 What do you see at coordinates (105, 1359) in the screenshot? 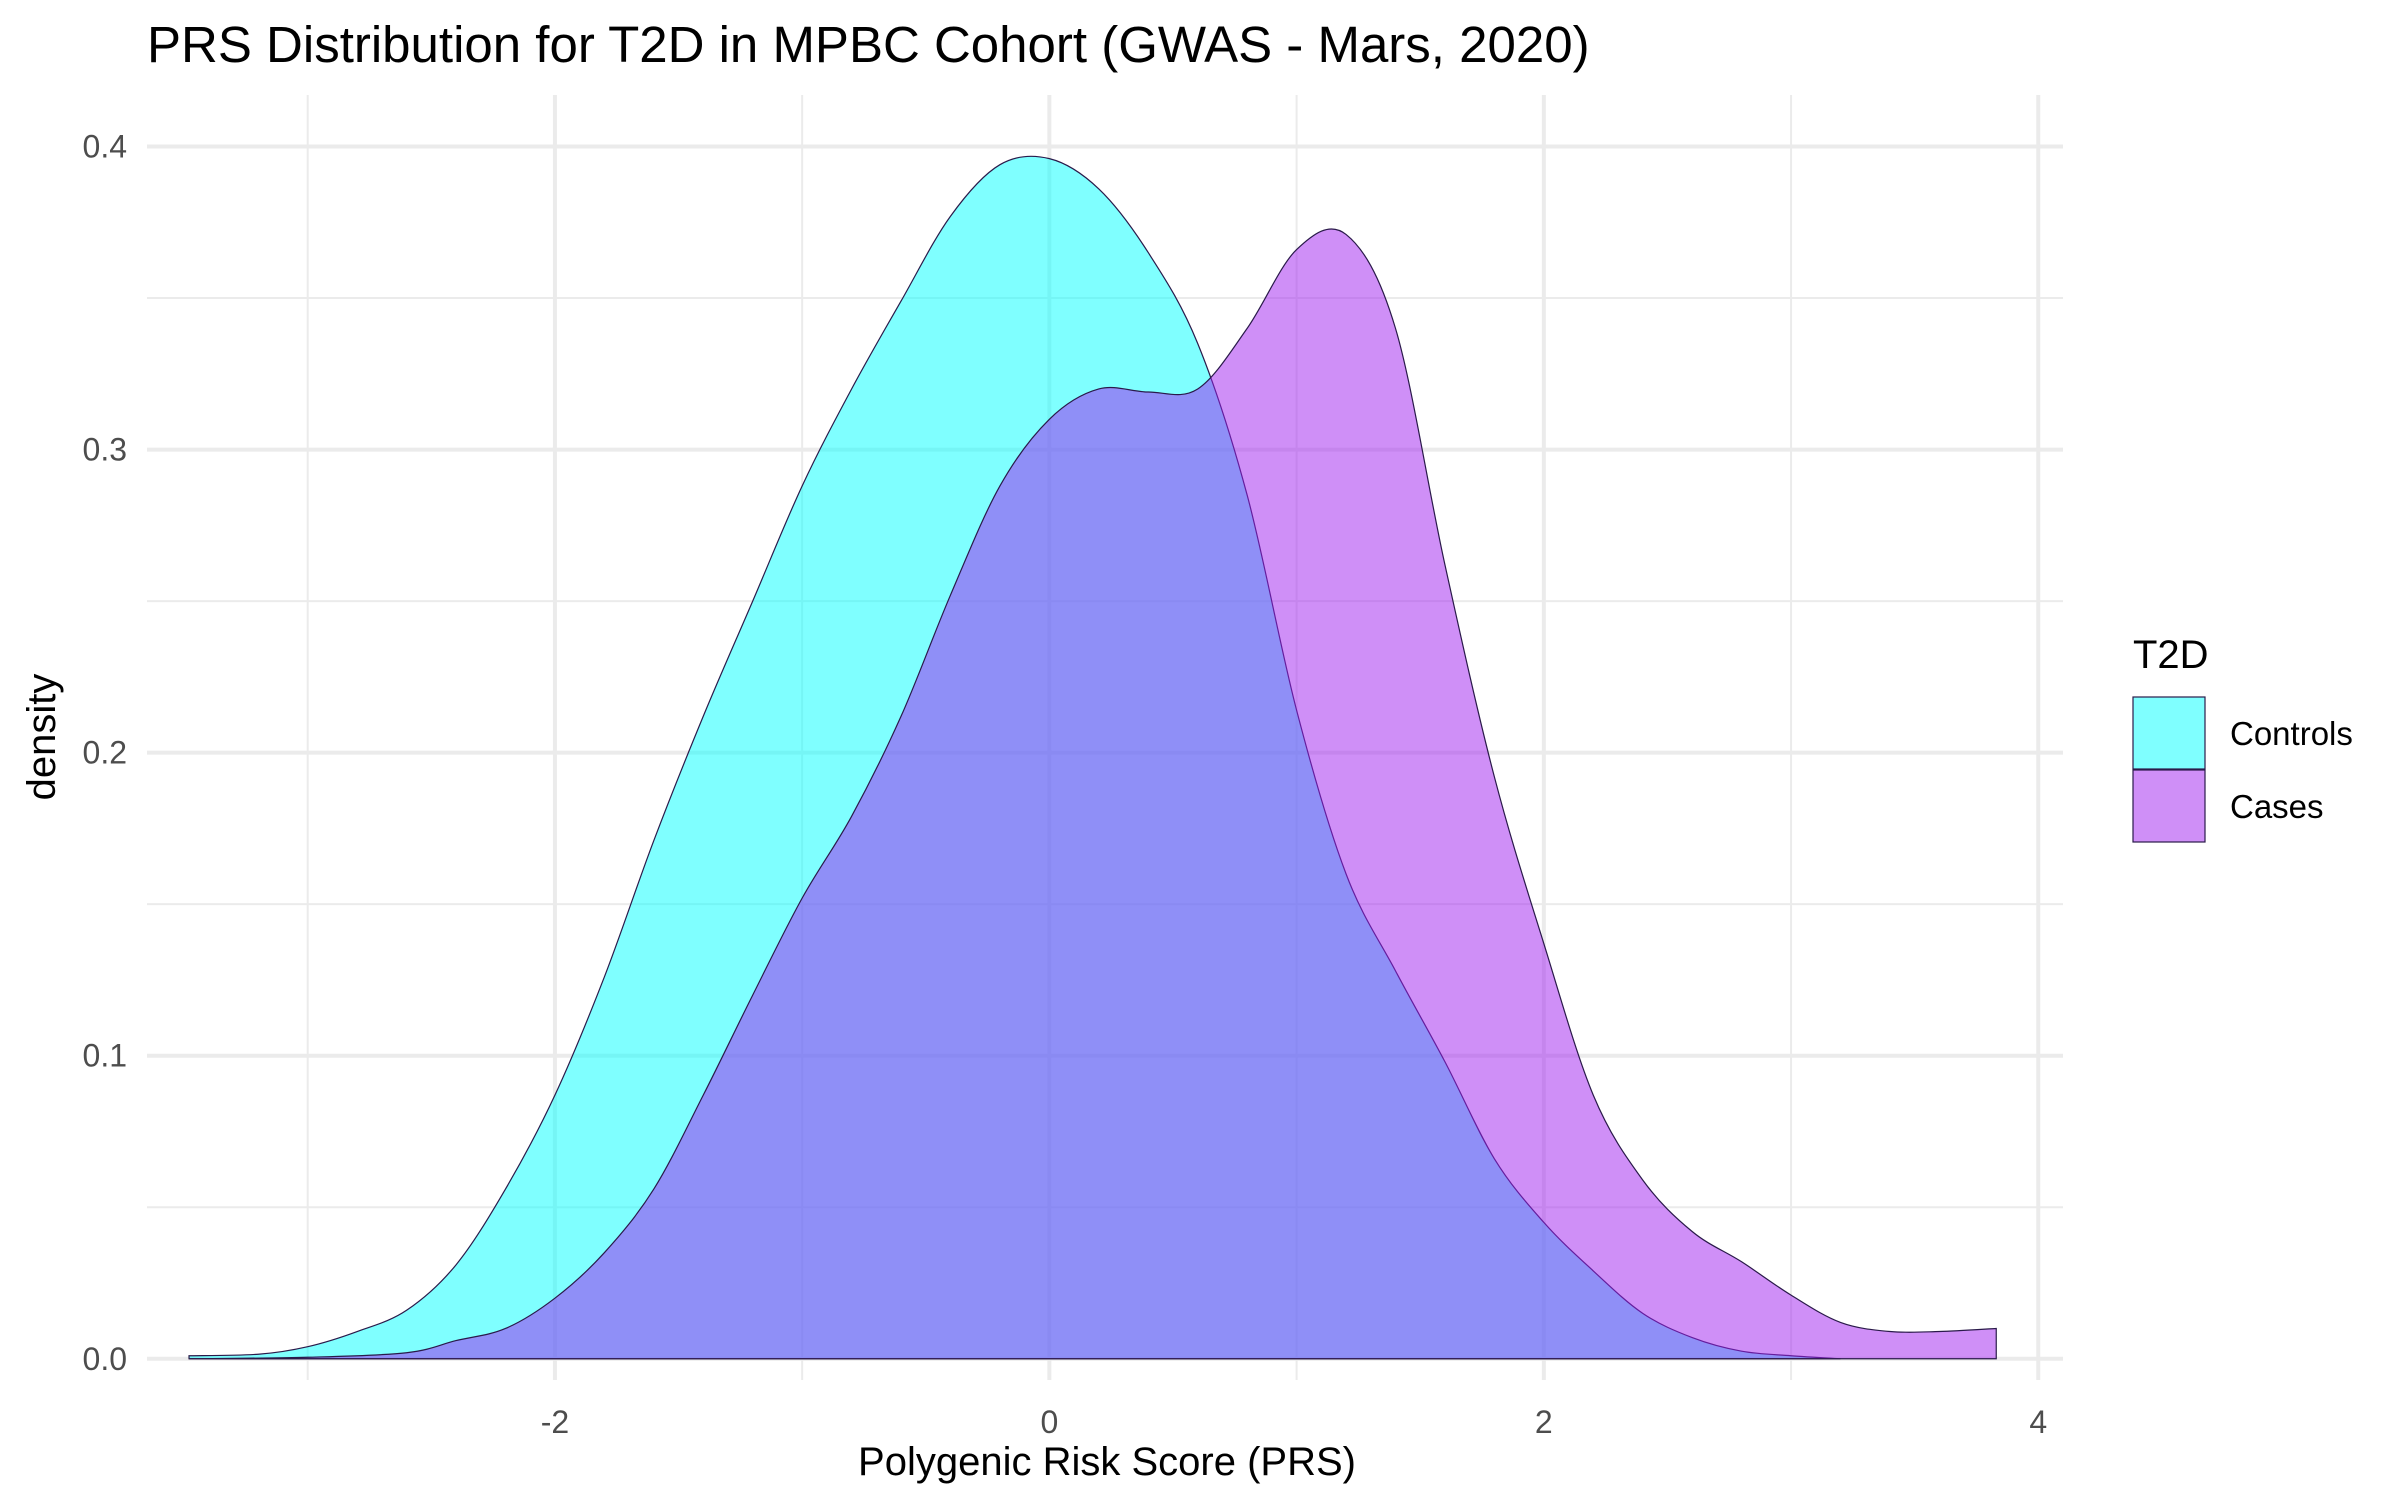
I see `y-tick-label: 0.0` at bounding box center [105, 1359].